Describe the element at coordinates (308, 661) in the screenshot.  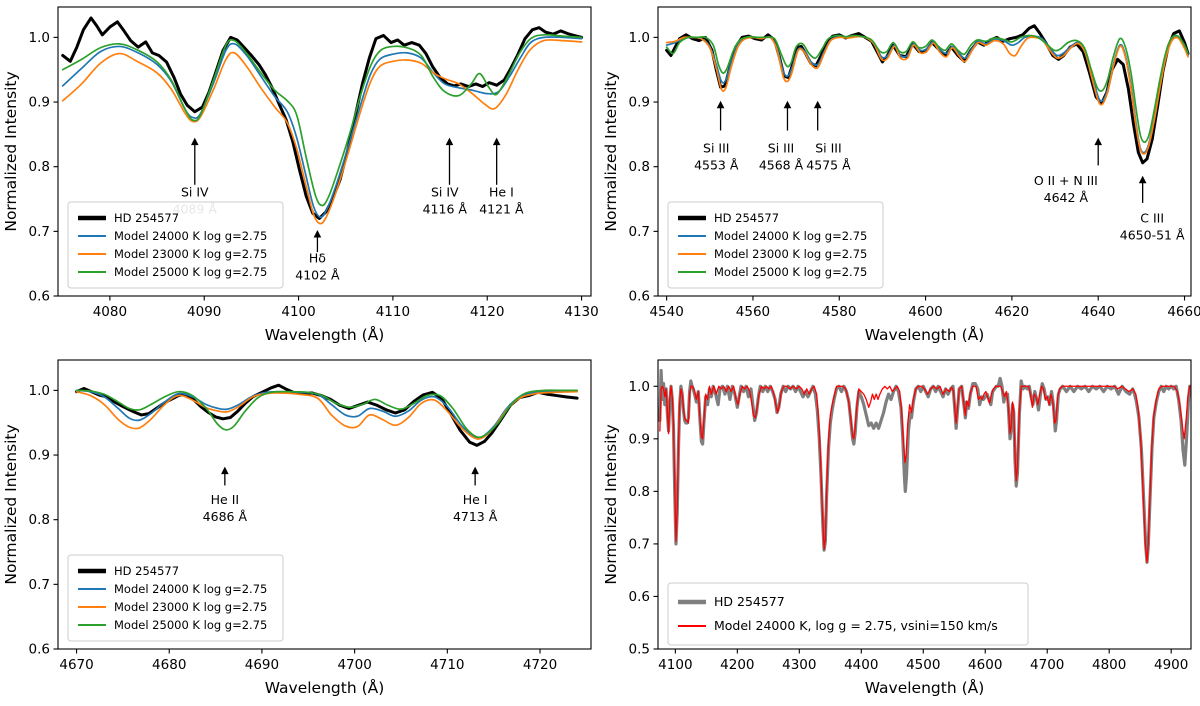
I see `x-axis: 4670 4680 4690 4700 4710 4720` at that location.